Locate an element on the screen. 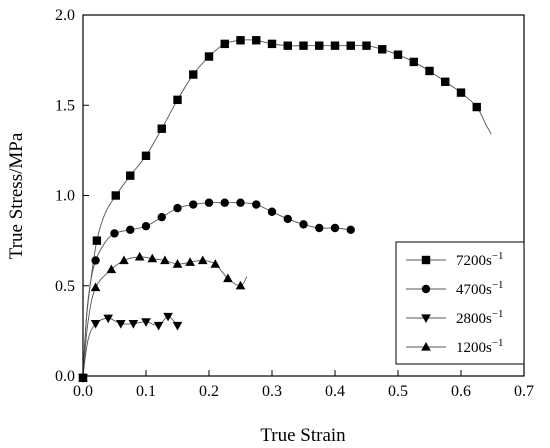 The height and width of the screenshot is (448, 550). legend-label: 7200s−1 is located at coordinates (480, 259).